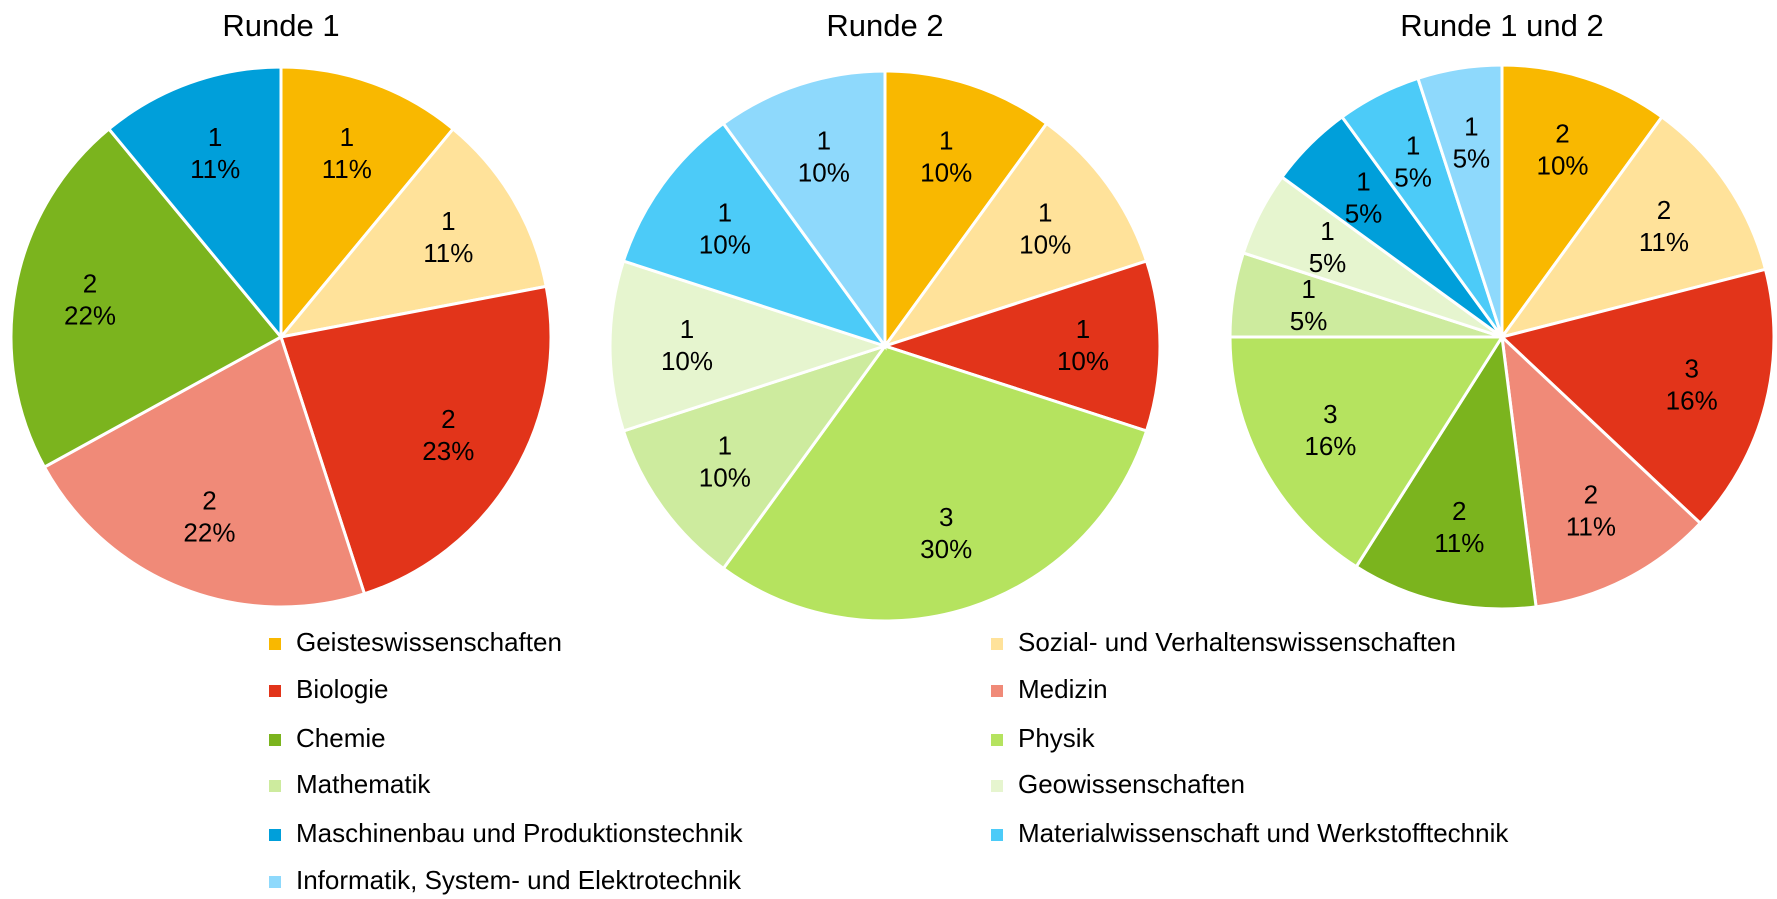 This screenshot has height=899, width=1777. What do you see at coordinates (1131, 784) in the screenshot?
I see `legend-label: Geowissenschaften` at bounding box center [1131, 784].